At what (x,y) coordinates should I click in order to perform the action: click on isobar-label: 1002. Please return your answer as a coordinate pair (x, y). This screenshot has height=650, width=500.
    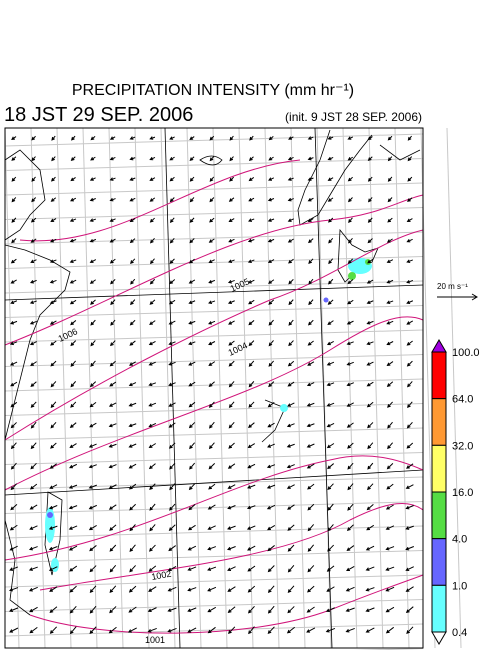
    Looking at the image, I should click on (161, 575).